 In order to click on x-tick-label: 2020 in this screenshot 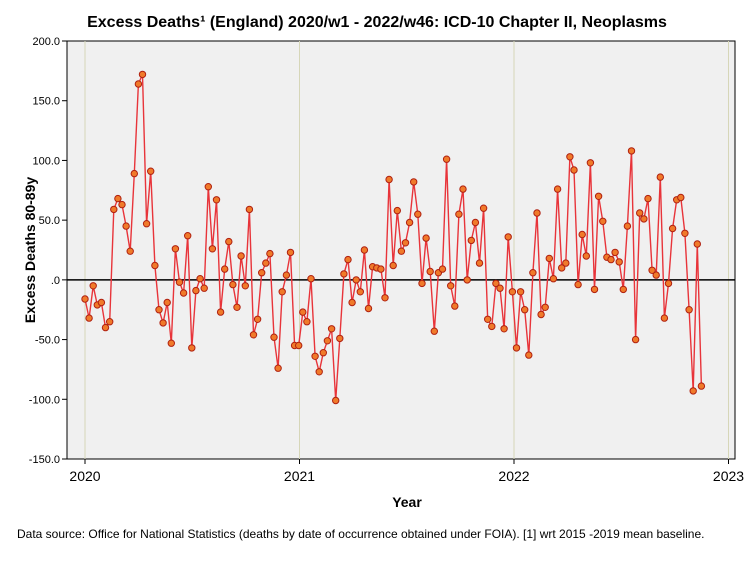, I will do `click(84, 476)`.